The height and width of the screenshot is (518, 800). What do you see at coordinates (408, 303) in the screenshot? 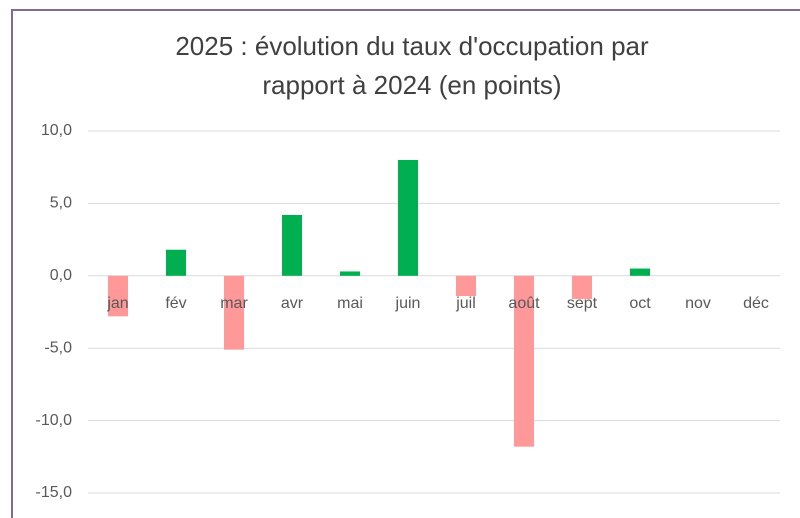
I see `x-tick-label: juin` at bounding box center [408, 303].